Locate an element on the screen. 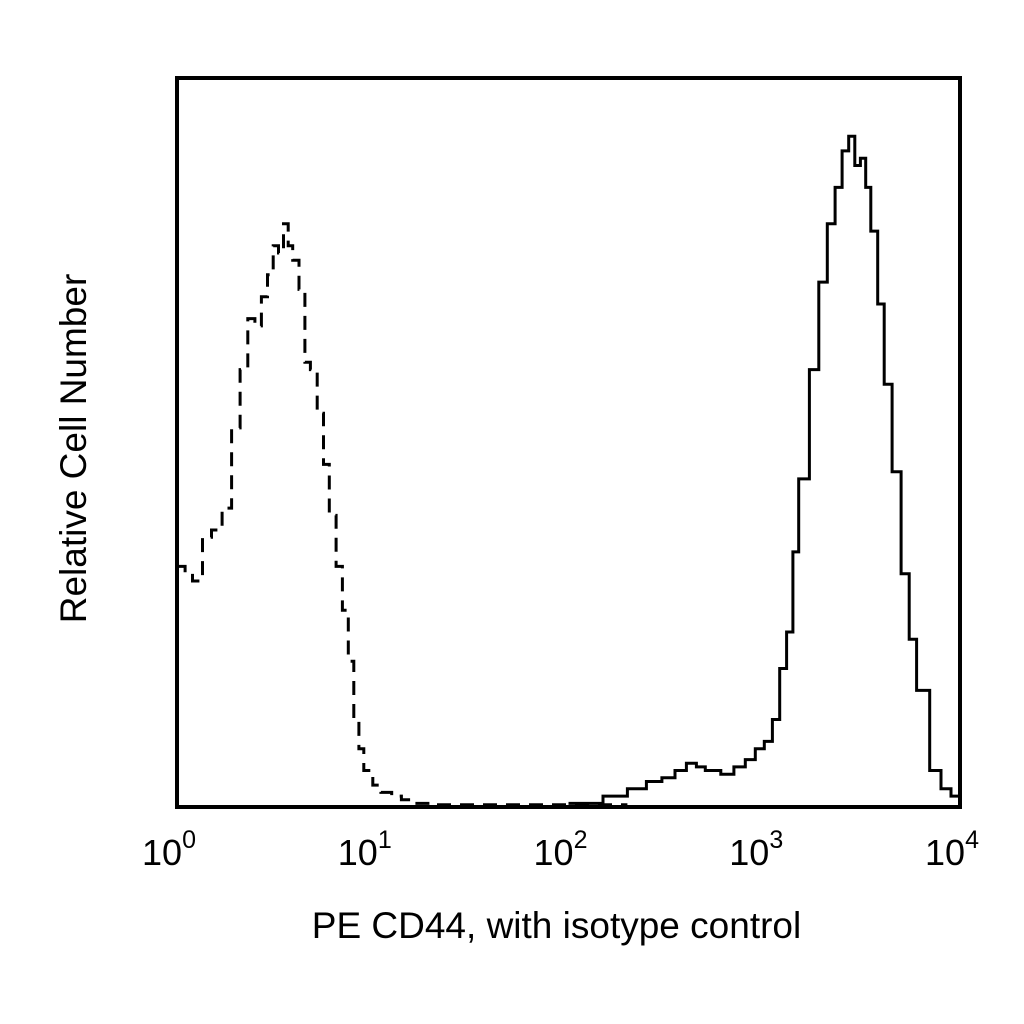 Image resolution: width=1024 pixels, height=1024 pixels. x-axis-title: PE CD44, with isotype control is located at coordinates (556, 925).